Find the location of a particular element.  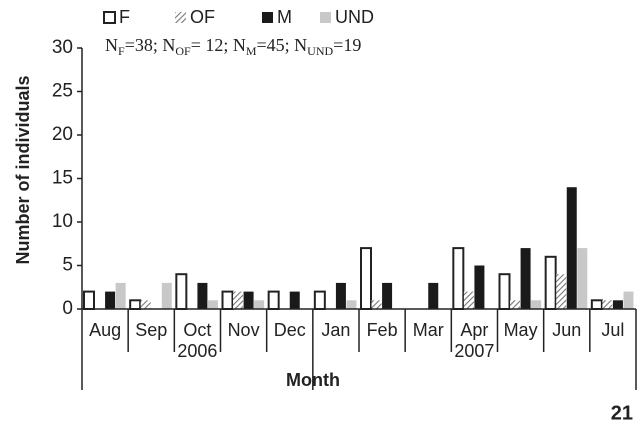

legend-label: OF is located at coordinates (202, 17).